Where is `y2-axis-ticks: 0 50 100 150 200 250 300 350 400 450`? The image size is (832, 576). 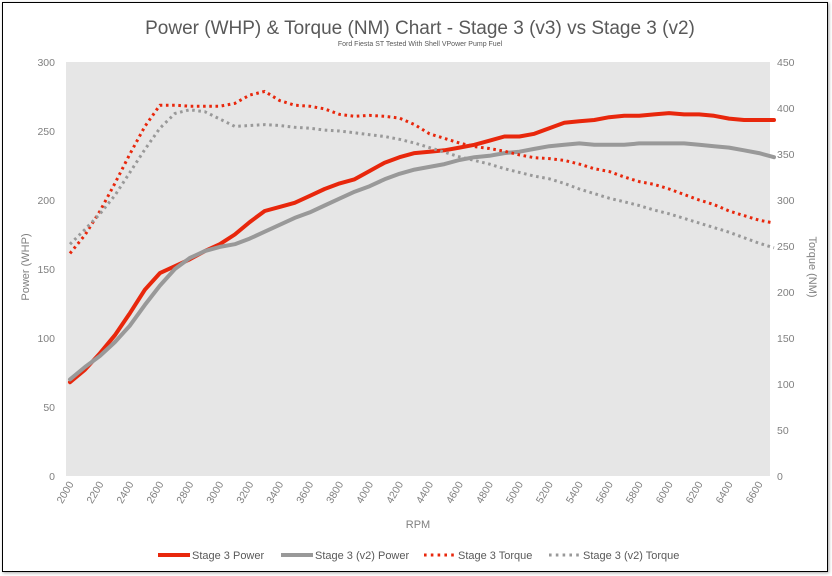
y2-axis-ticks: 0 50 100 150 200 250 300 350 400 450 is located at coordinates (786, 270).